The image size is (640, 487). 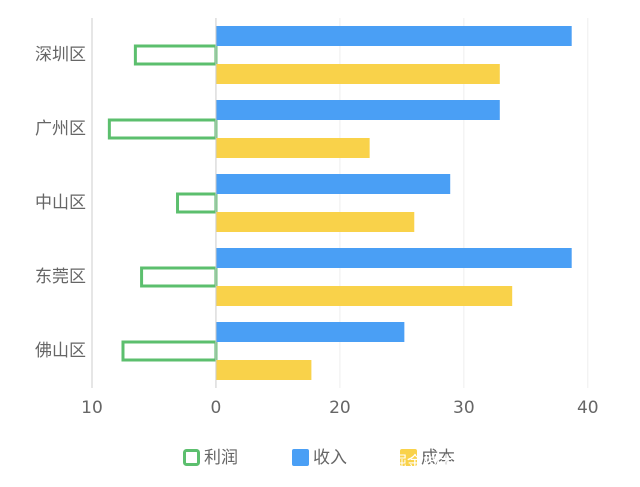 I want to click on y-tick-label: 佛山区, so click(x=60, y=351).